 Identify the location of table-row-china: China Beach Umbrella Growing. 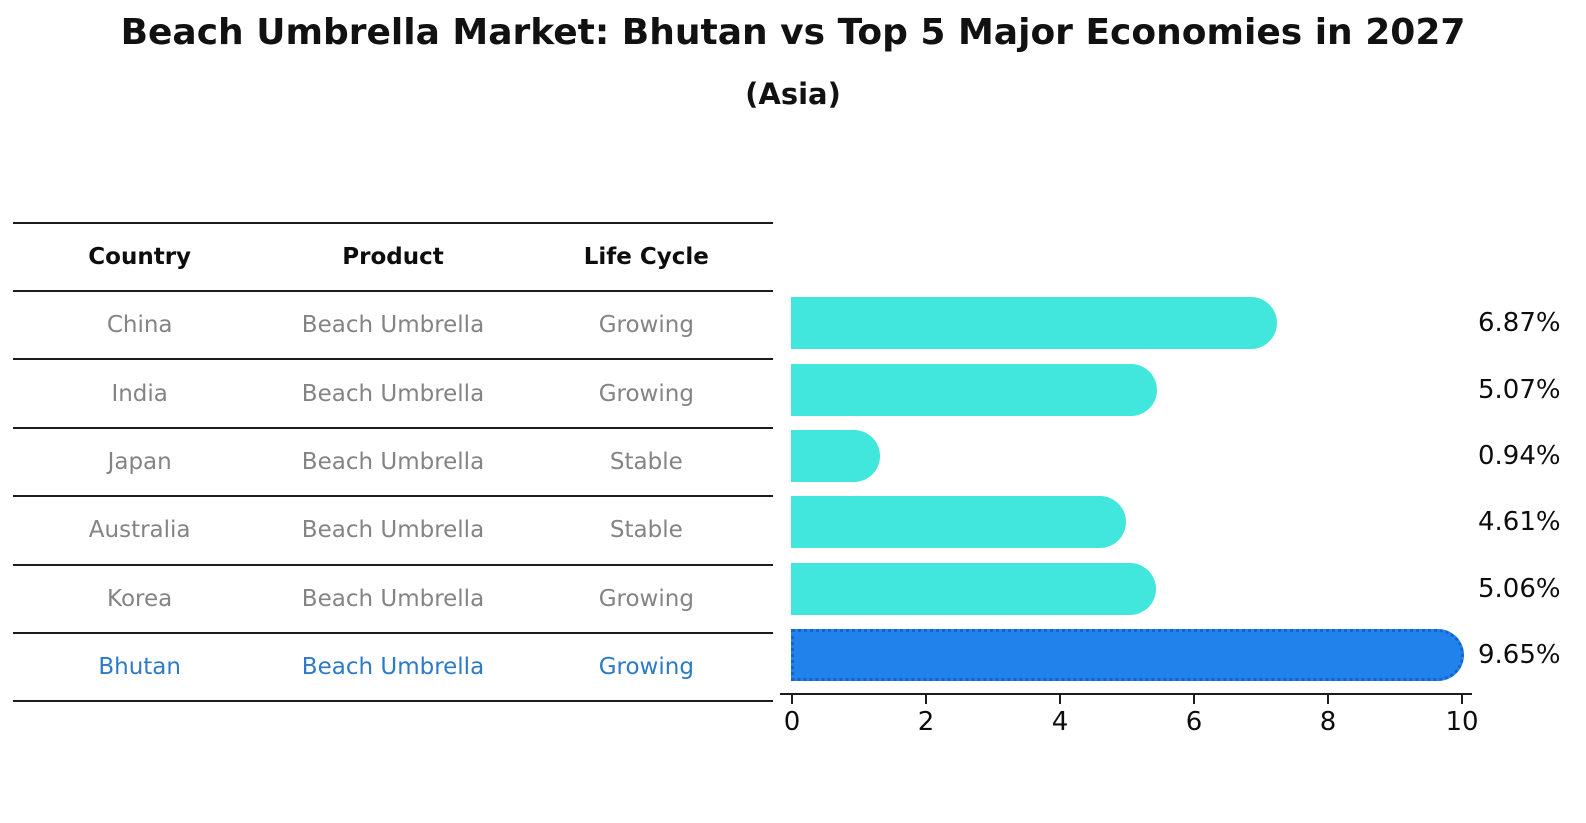
(393, 326).